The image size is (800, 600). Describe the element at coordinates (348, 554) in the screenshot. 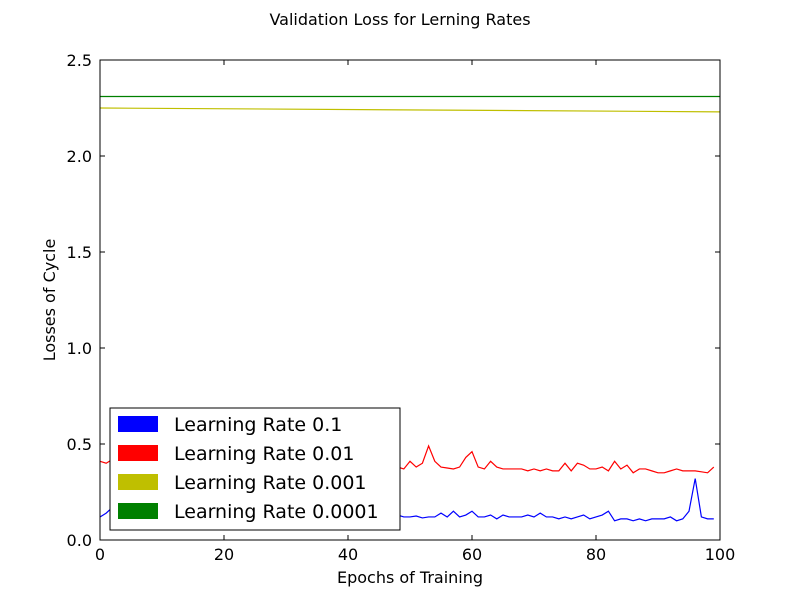

I see `x-tick-label: 40` at that location.